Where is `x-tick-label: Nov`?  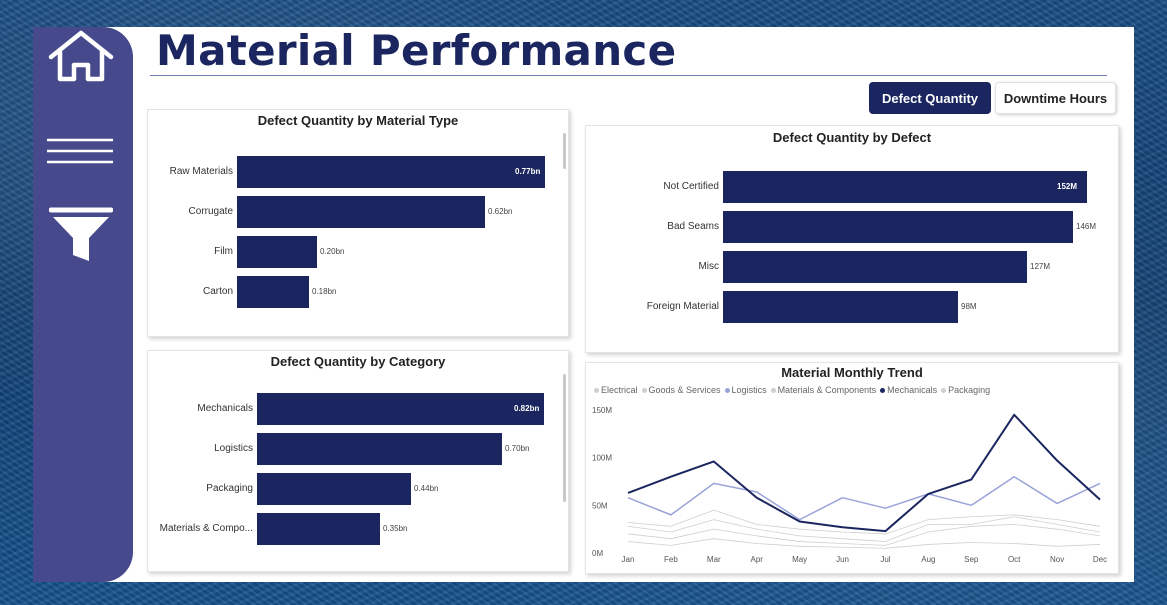
x-tick-label: Nov is located at coordinates (1057, 559).